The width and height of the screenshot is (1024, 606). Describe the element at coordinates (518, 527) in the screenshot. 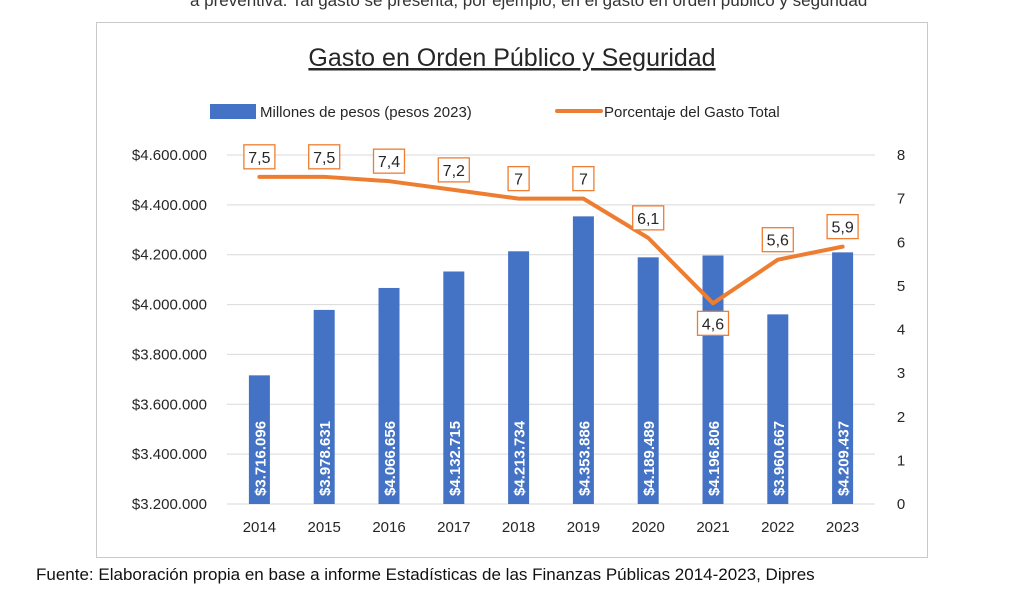

I see `x-tick-label-2018: 2018` at that location.